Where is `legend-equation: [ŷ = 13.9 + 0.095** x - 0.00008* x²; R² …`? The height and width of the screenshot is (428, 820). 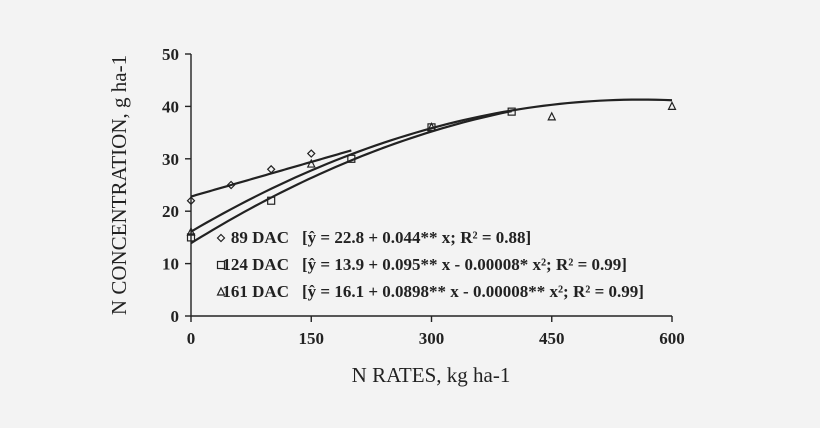 legend-equation: [ŷ = 13.9 + 0.095** x - 0.00008* x²; R² … is located at coordinates (464, 264).